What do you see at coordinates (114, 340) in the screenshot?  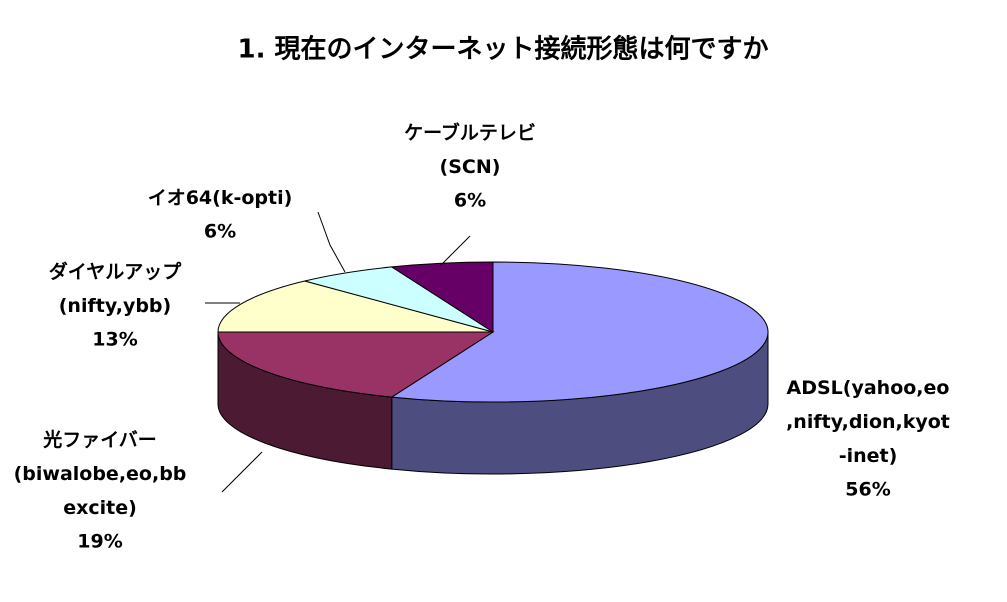 I see `value-label: 13%` at bounding box center [114, 340].